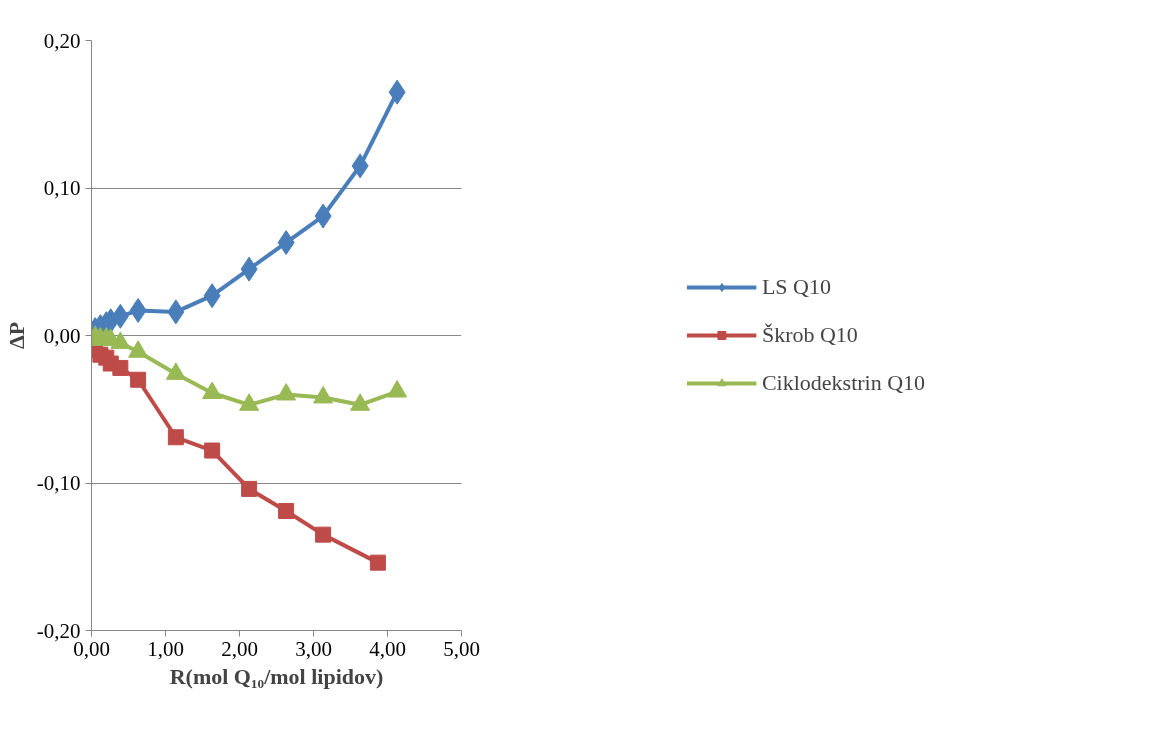  Describe the element at coordinates (809, 335) in the screenshot. I see `legend-label: Škrob Q10` at that location.